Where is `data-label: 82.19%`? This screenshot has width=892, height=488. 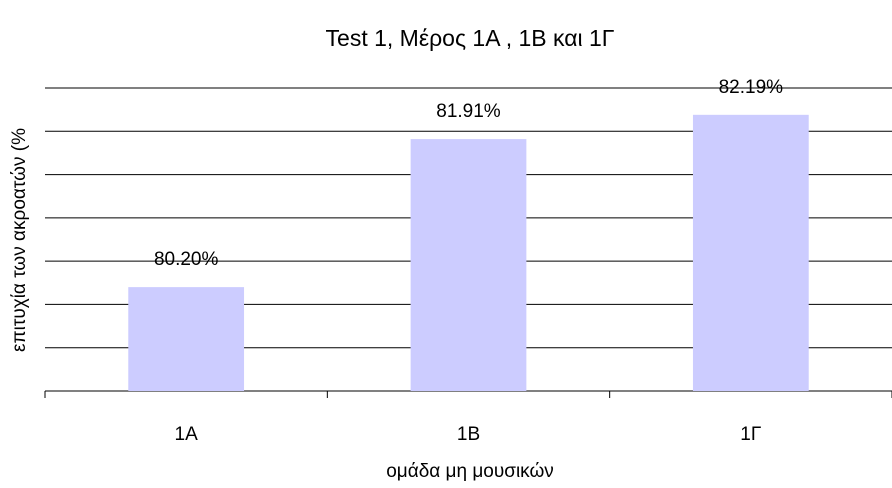
data-label: 82.19% is located at coordinates (751, 87).